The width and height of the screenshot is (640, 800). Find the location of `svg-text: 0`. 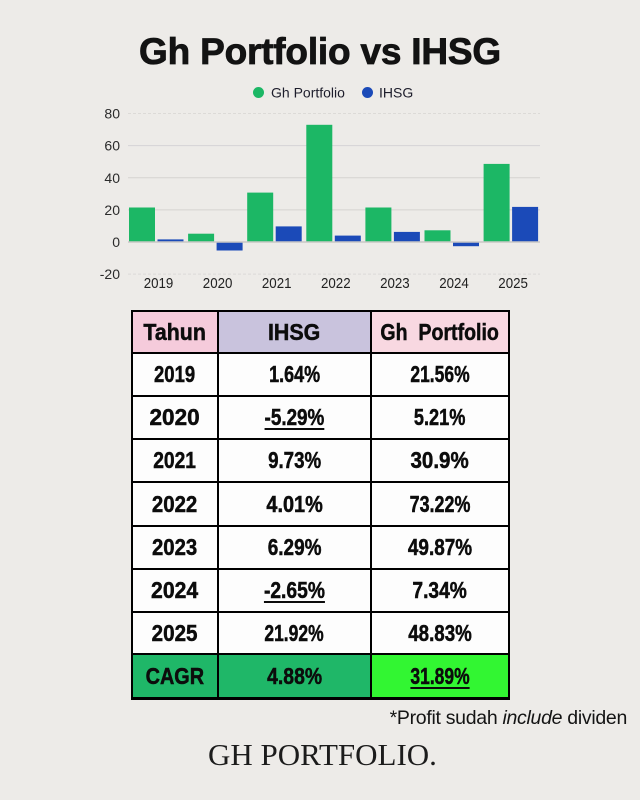

svg-text: 0 is located at coordinates (116, 242).